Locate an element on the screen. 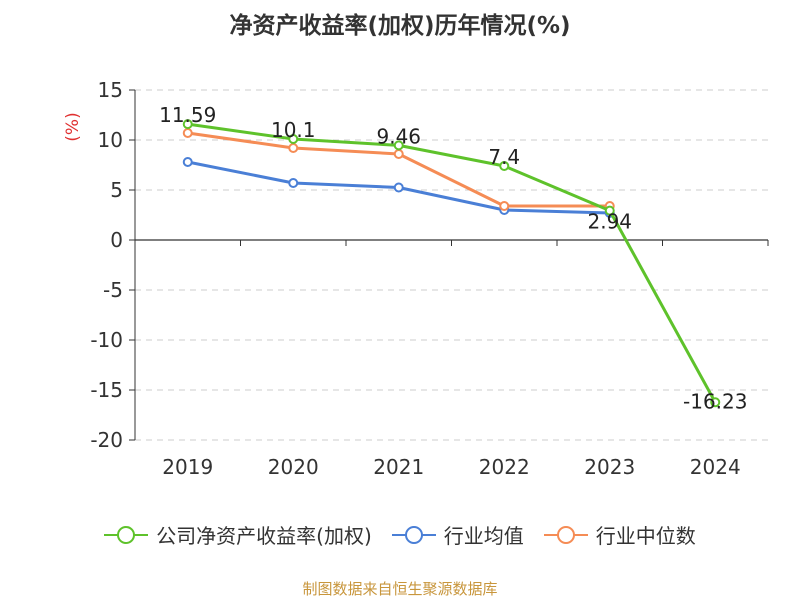 This screenshot has height=600, width=800. data-label: 2.94 is located at coordinates (609, 222).